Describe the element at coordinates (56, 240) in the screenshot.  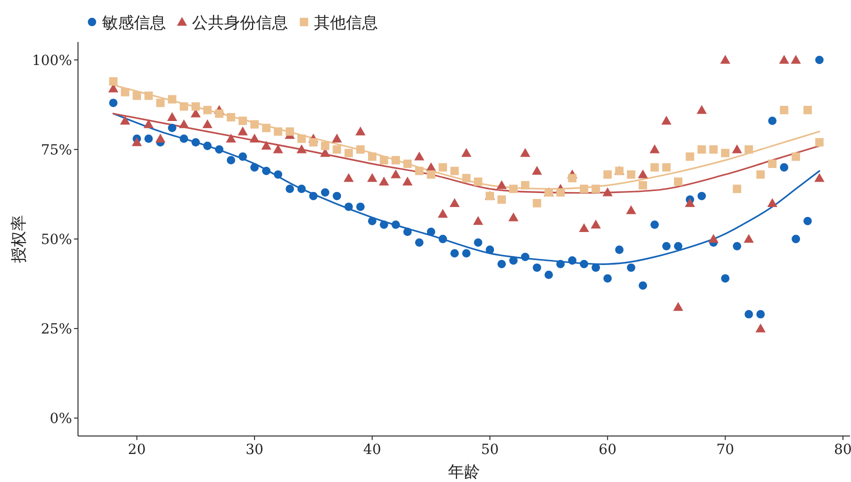
I see `y-tick-label: 50%` at that location.